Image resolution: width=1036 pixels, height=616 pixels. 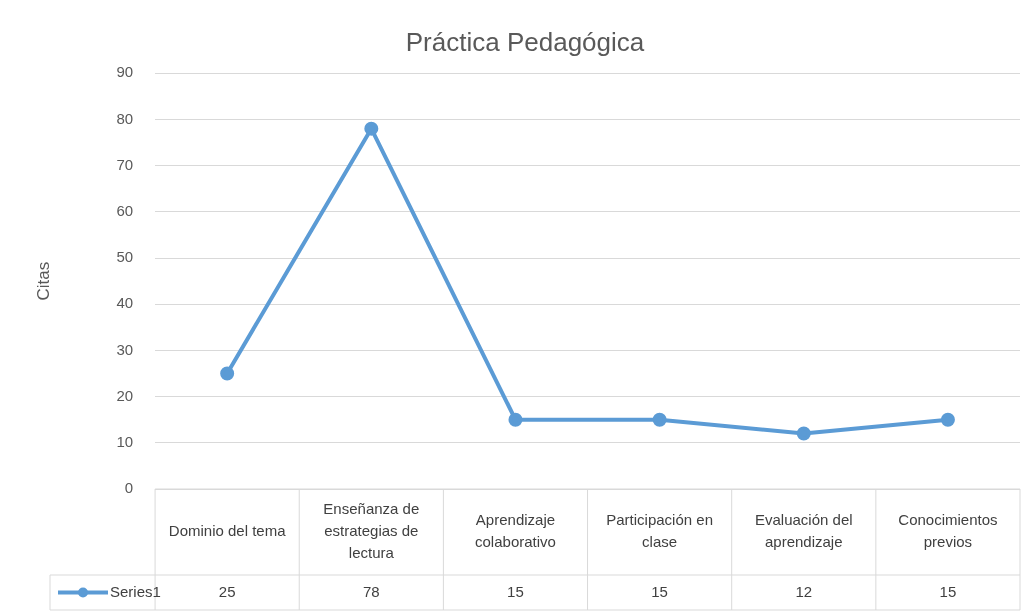 I want to click on data-label: 78, so click(x=371, y=591).